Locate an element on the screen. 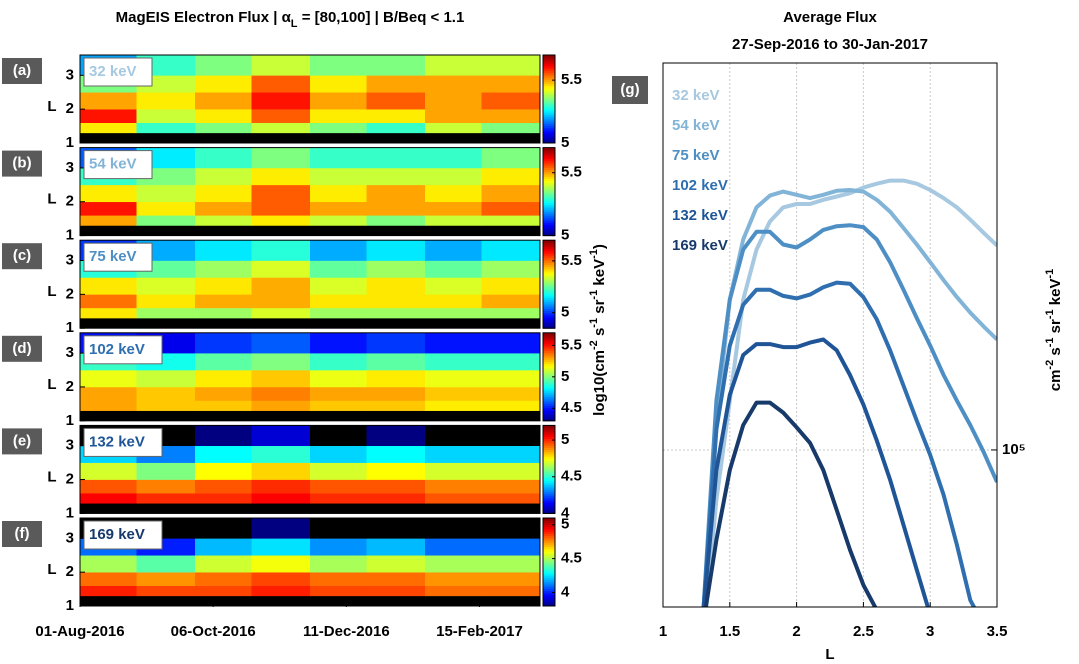  y-axis-label-part: -2 is located at coordinates (1050, 365).